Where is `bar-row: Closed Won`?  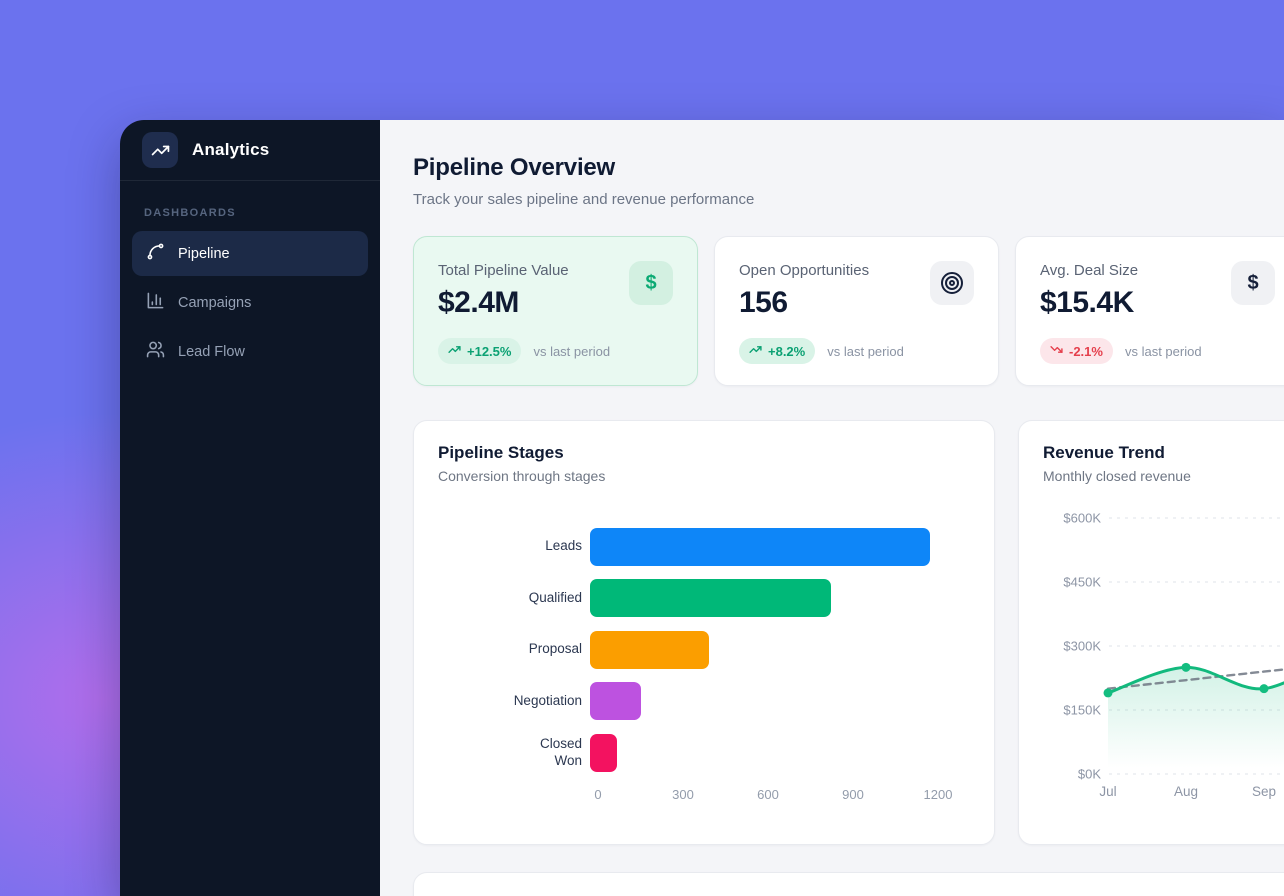 bar-row: Closed Won is located at coordinates (704, 753).